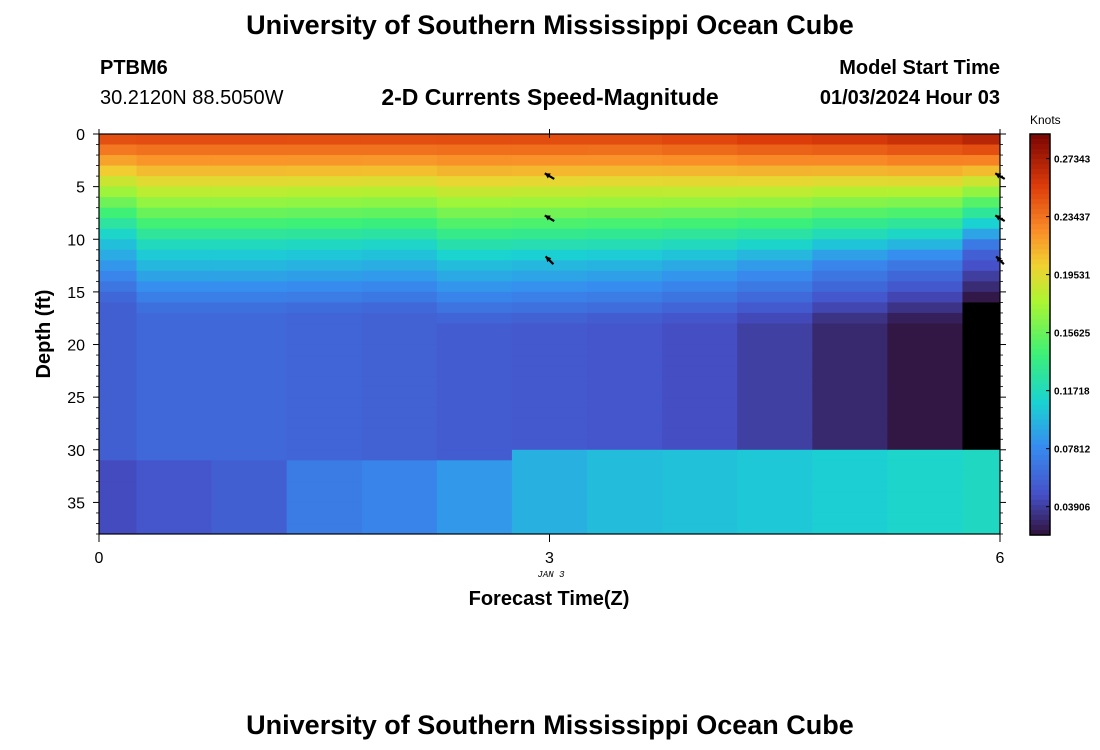 This screenshot has width=1100, height=750. What do you see at coordinates (80, 135) in the screenshot?
I see `y-tick-label: 0` at bounding box center [80, 135].